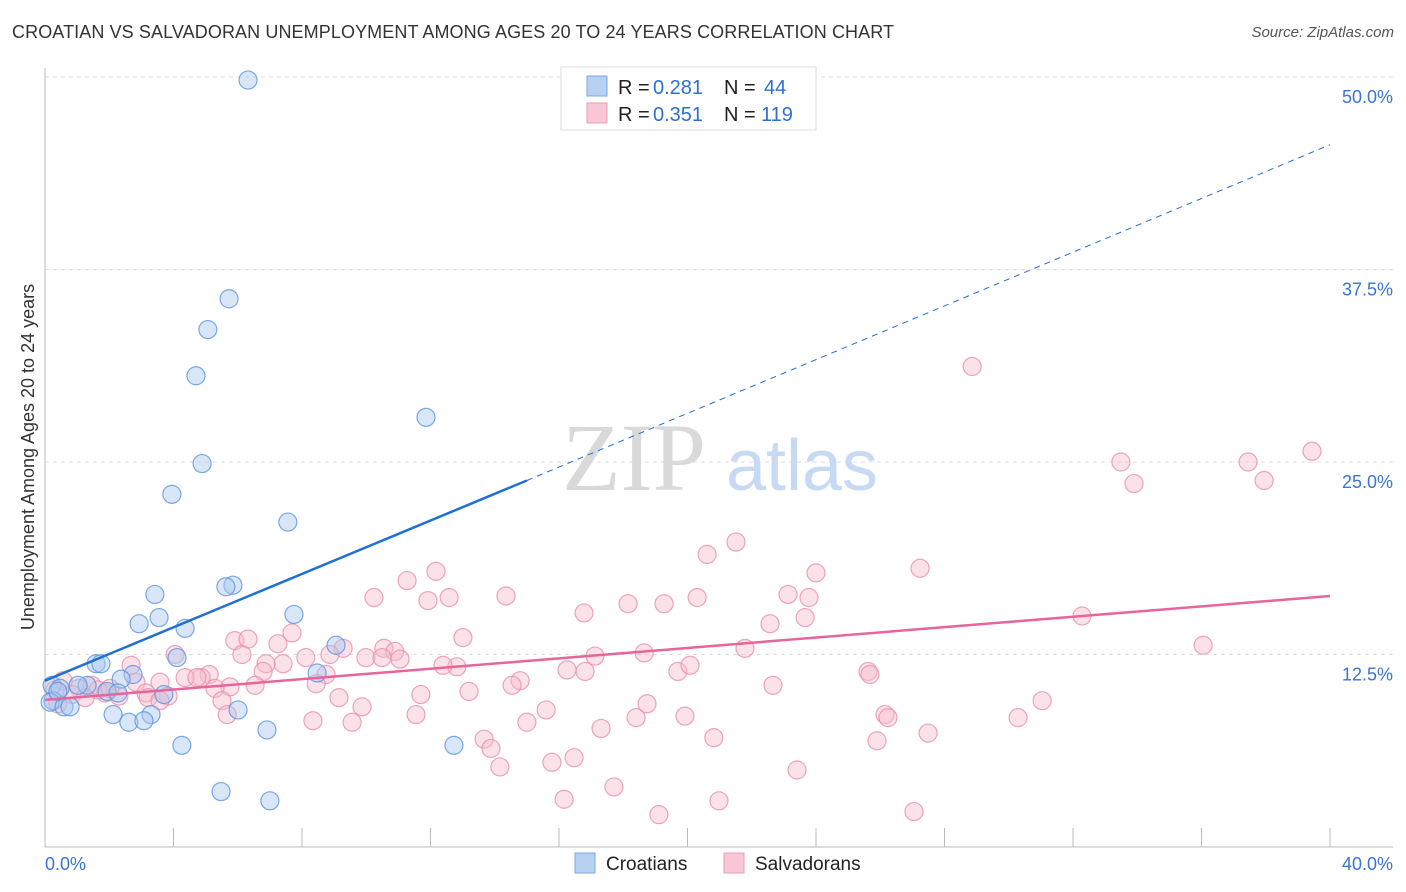 The height and width of the screenshot is (892, 1406). Describe the element at coordinates (1367, 675) in the screenshot. I see `y-tick-label: 12.5%` at that location.